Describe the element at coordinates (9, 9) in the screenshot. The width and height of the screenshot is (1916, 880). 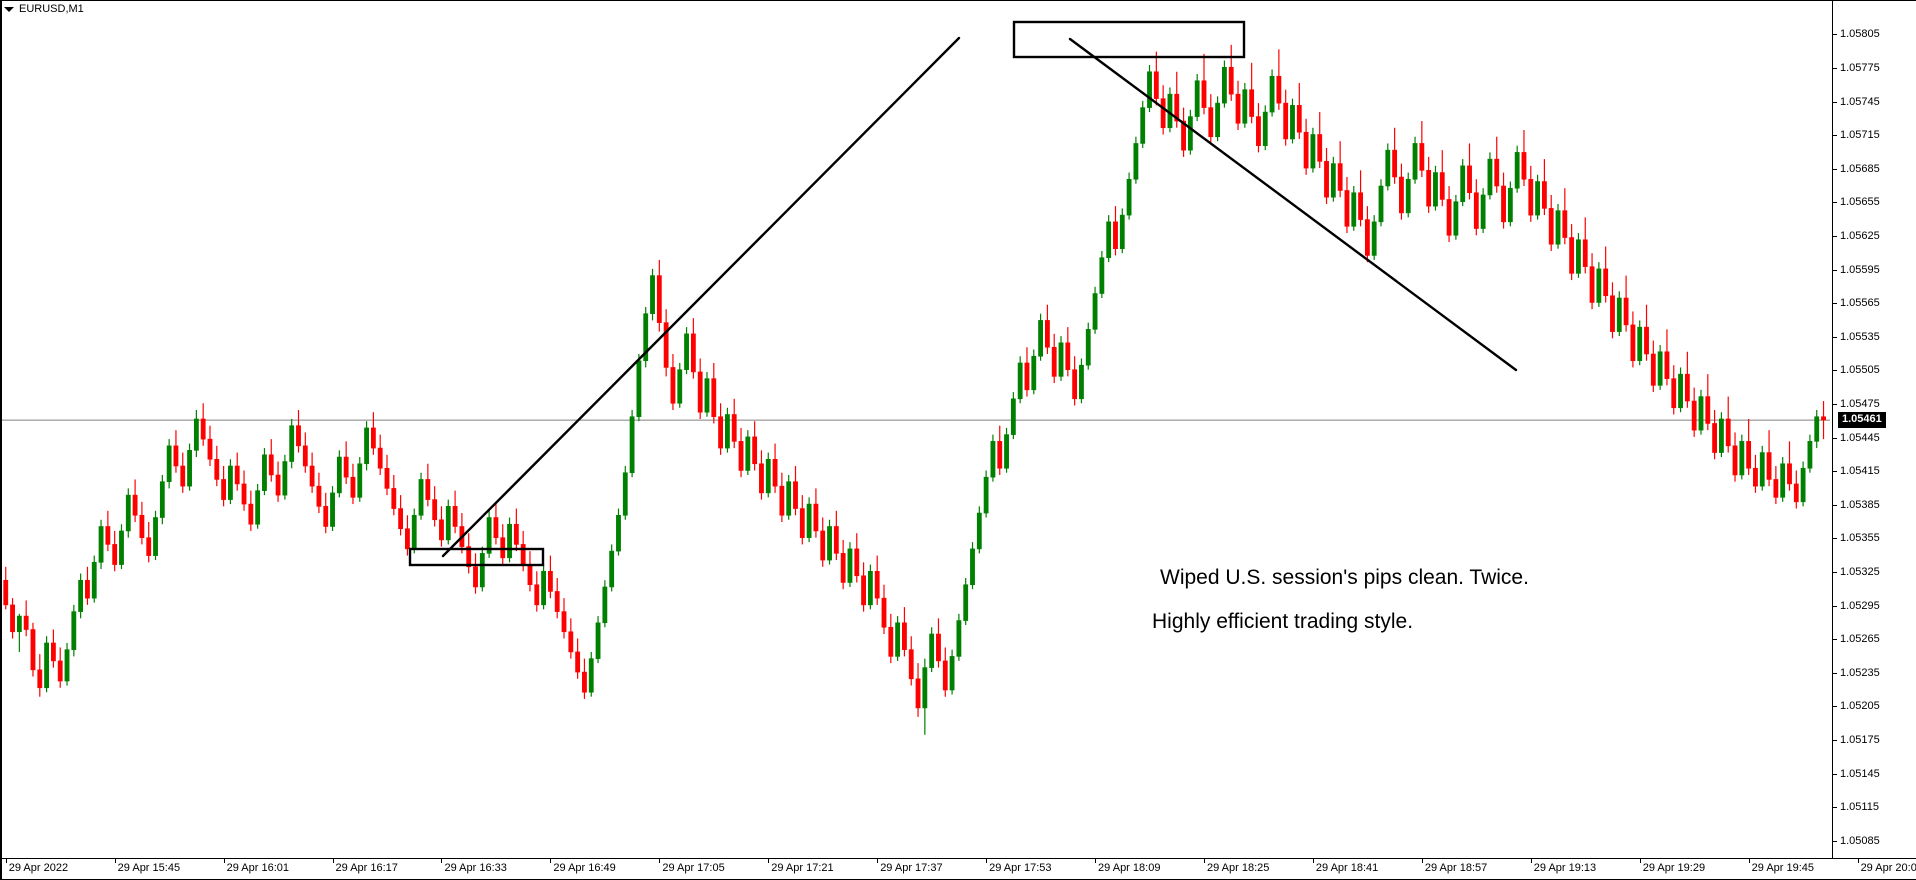
I see `caret-down-icon` at that location.